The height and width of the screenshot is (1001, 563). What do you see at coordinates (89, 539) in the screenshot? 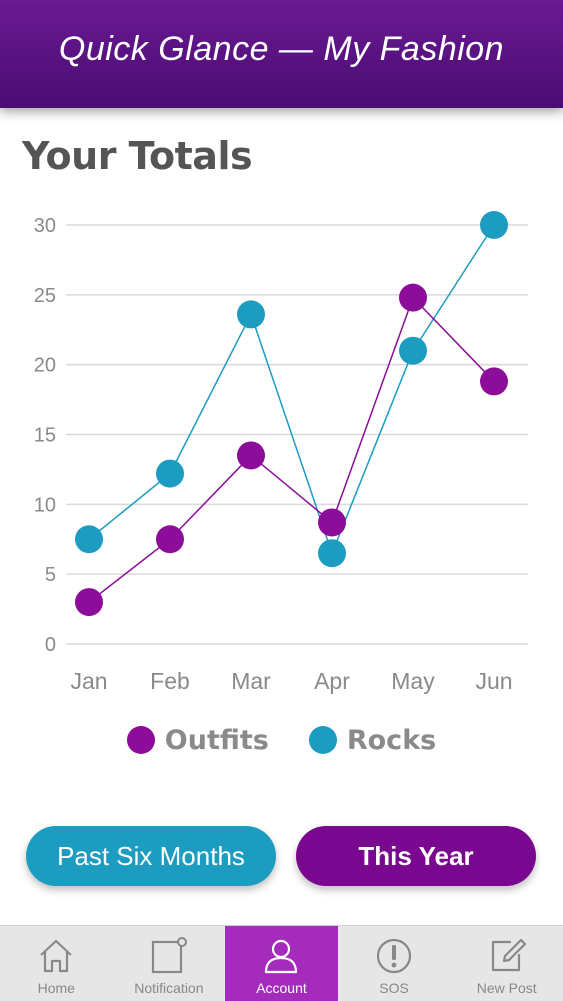
I see `point-rocks-jan` at bounding box center [89, 539].